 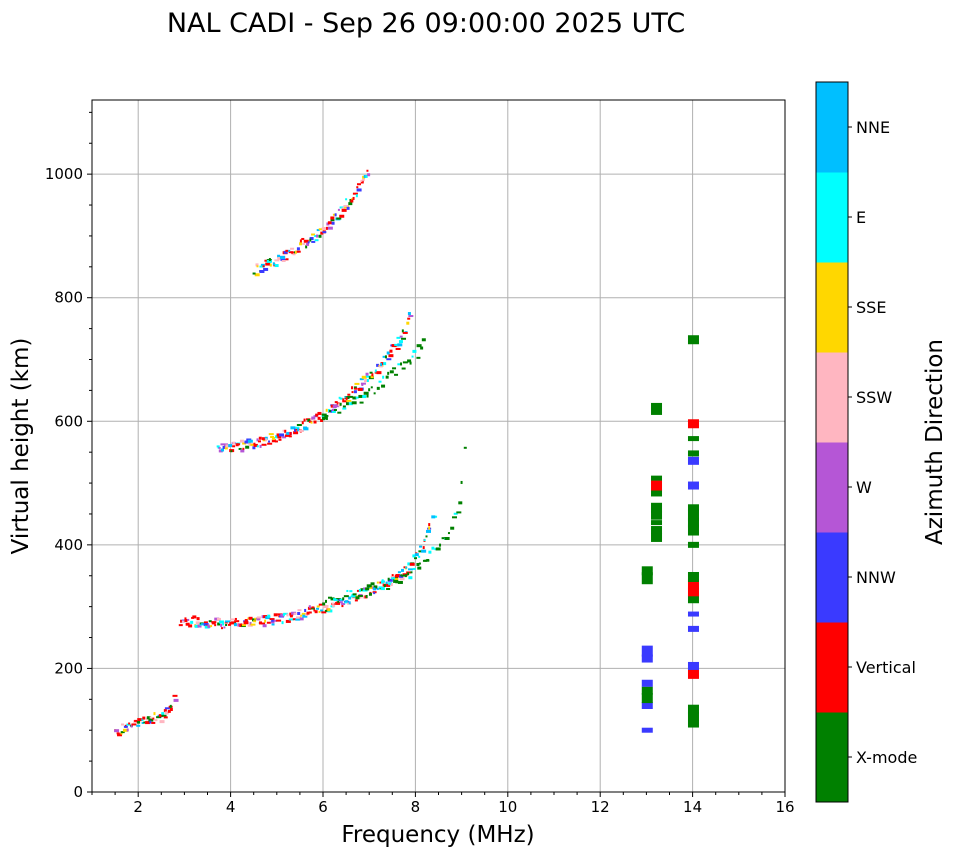 I want to click on colorbar-label-sse: SSE, so click(x=871, y=307).